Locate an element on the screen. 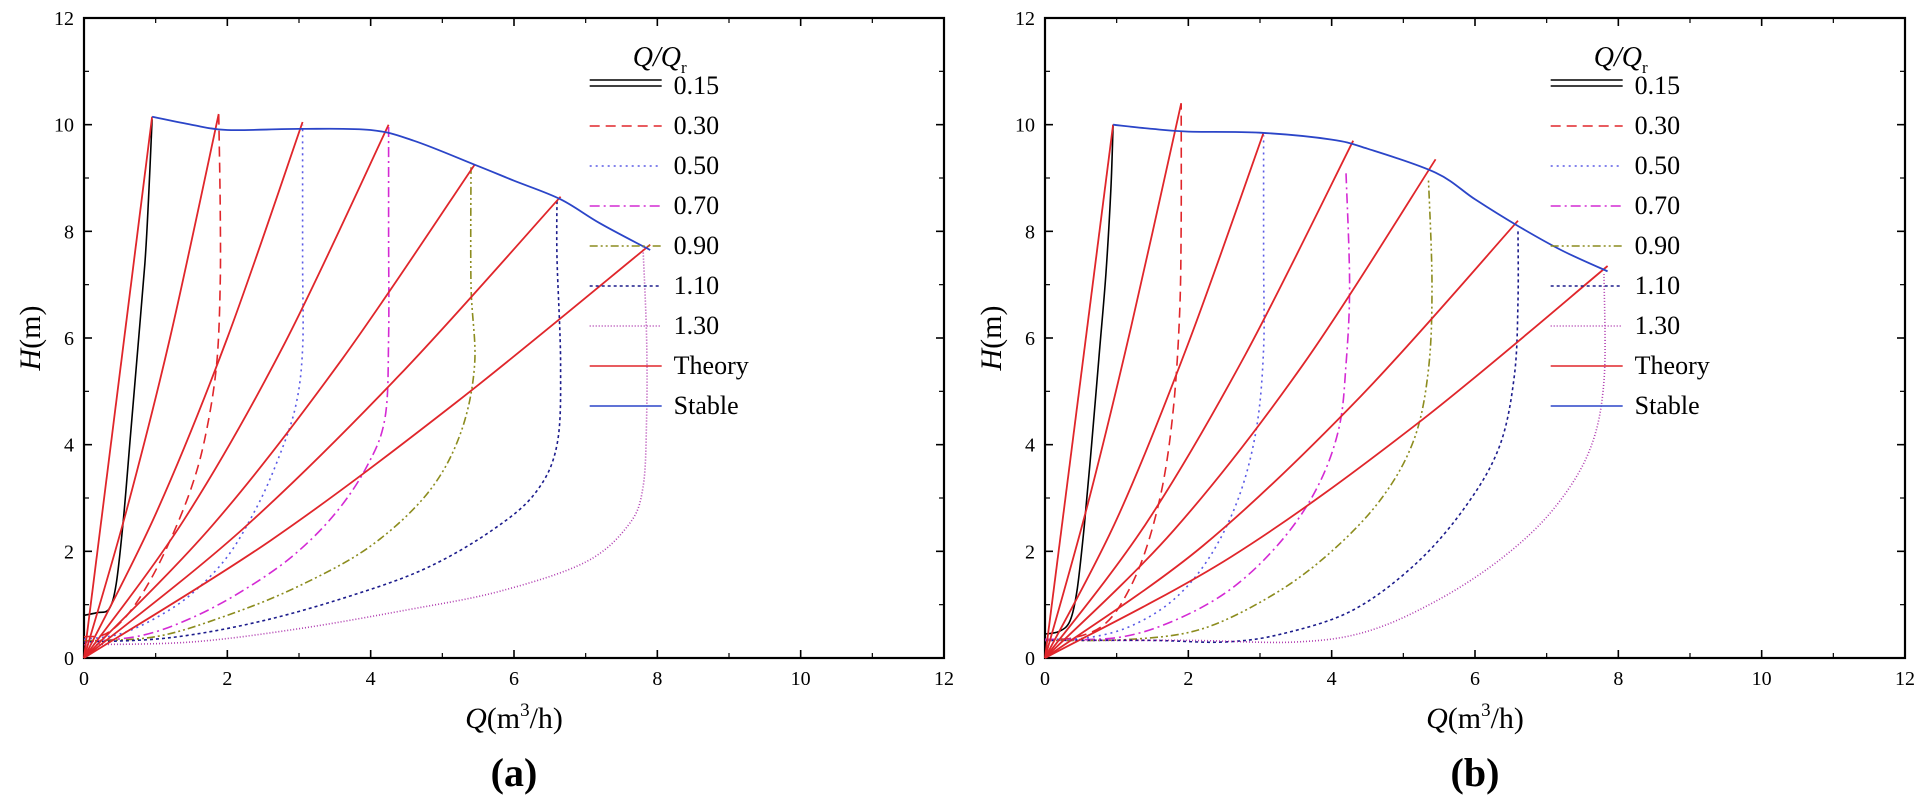 This screenshot has height=804, width=1925. legend-label-0-50: 0.50 is located at coordinates (697, 165).